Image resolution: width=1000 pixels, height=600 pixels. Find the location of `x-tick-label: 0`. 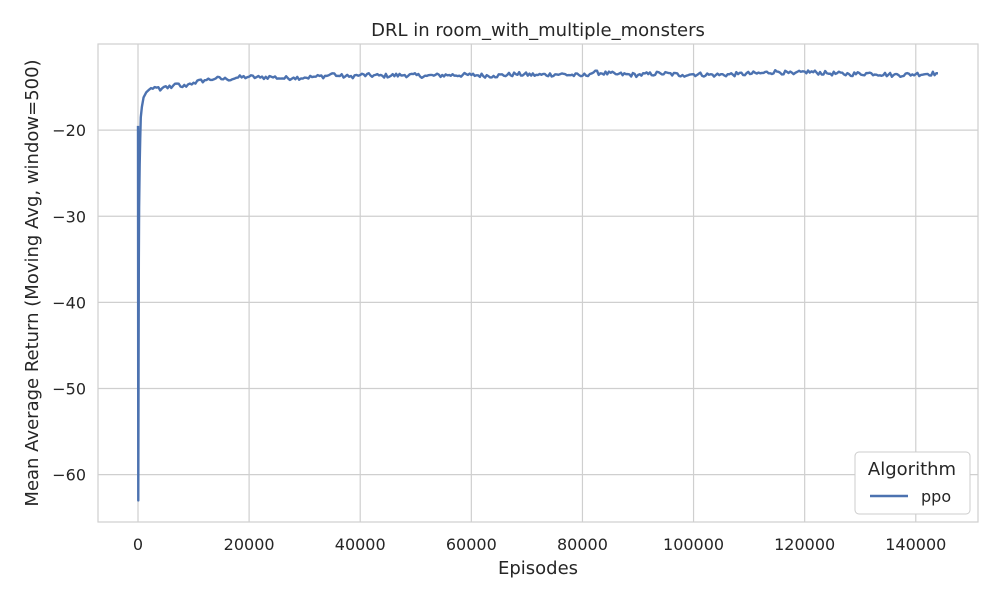

x-tick-label: 0 is located at coordinates (138, 544).